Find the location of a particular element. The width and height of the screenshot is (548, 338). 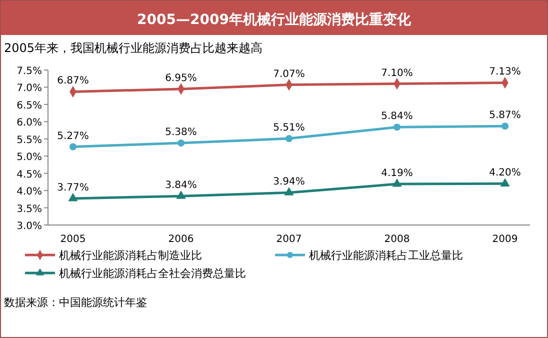

legend-label: 机械行业能源消耗占工业总量比 is located at coordinates (386, 255).